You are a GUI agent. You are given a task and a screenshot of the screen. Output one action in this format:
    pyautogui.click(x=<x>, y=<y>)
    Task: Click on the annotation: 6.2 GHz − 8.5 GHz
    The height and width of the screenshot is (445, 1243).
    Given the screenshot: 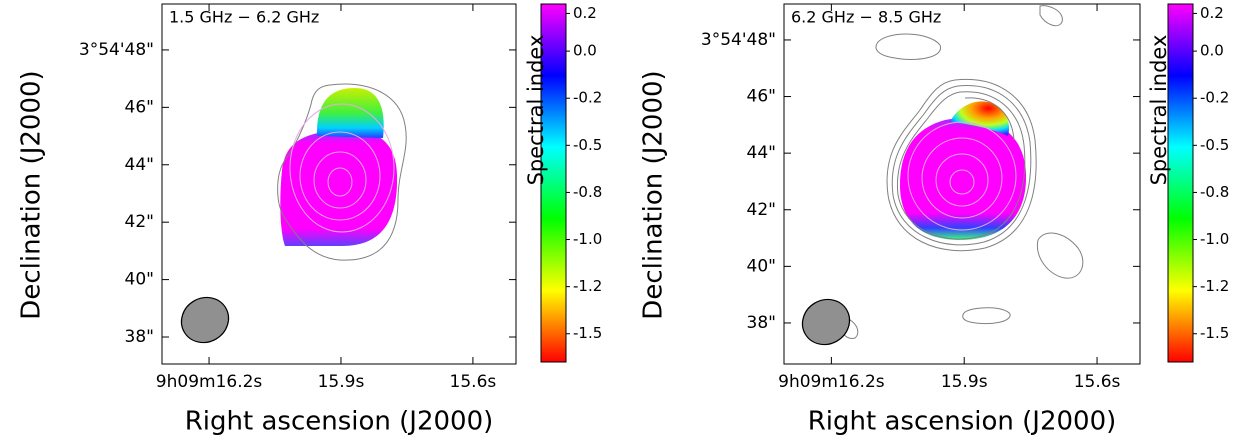 What is the action you would take?
    pyautogui.click(x=866, y=17)
    